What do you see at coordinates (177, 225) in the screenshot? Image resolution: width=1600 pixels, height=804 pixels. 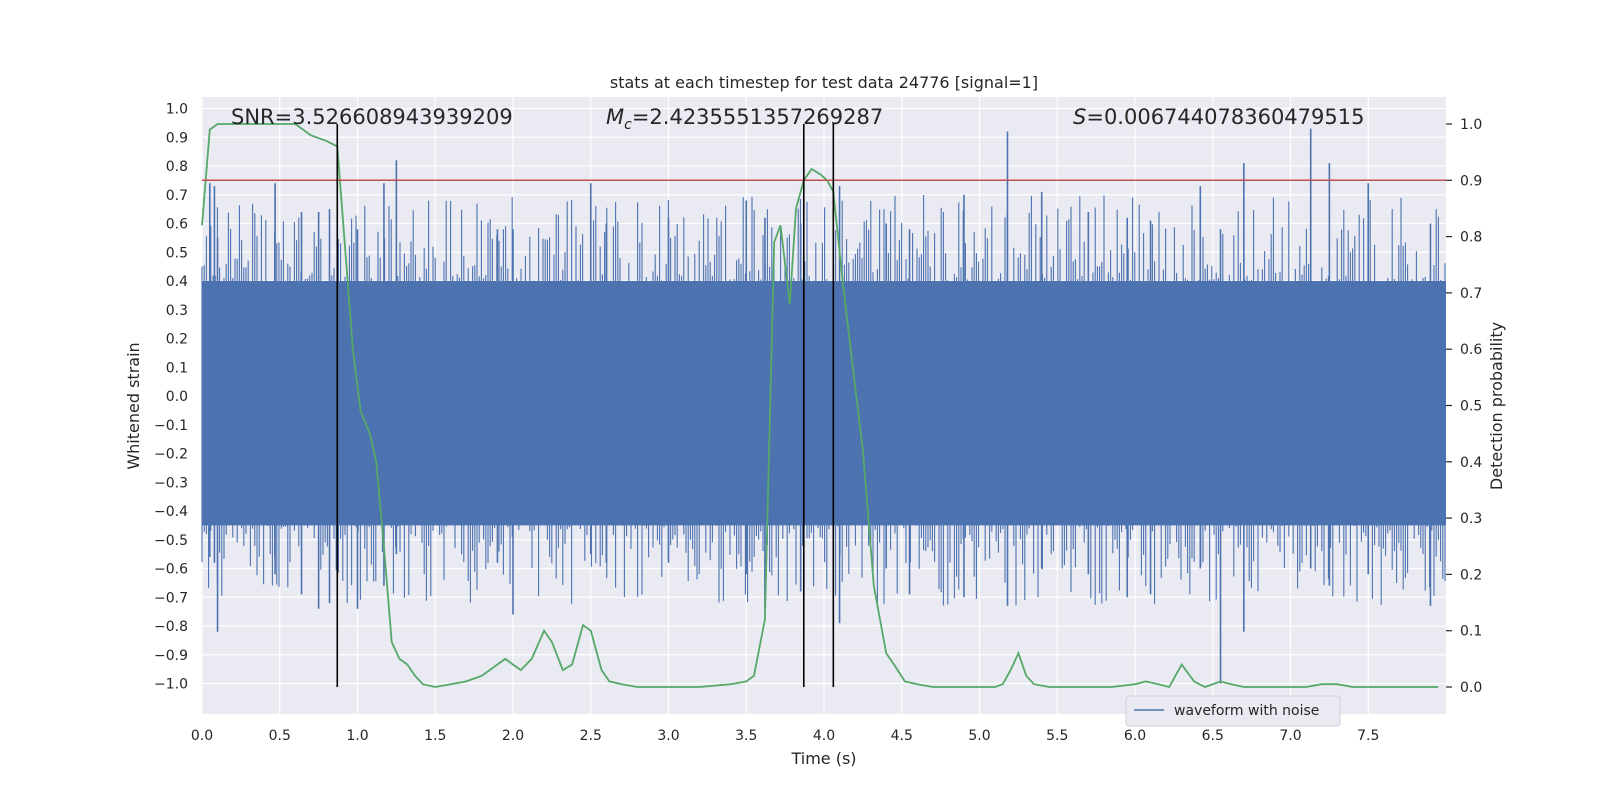 I see `y-tick-label: 0.6` at bounding box center [177, 225].